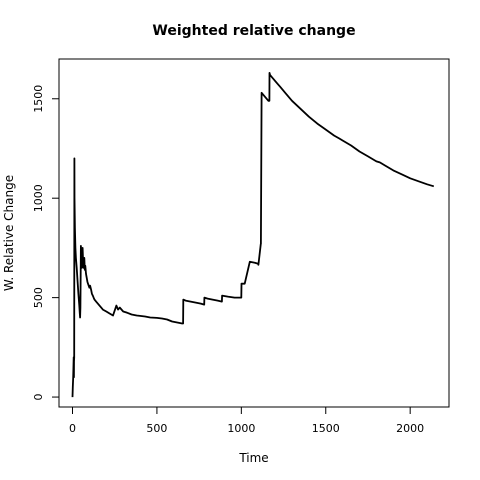  I want to click on y-tick-label: 1000, so click(38, 198).